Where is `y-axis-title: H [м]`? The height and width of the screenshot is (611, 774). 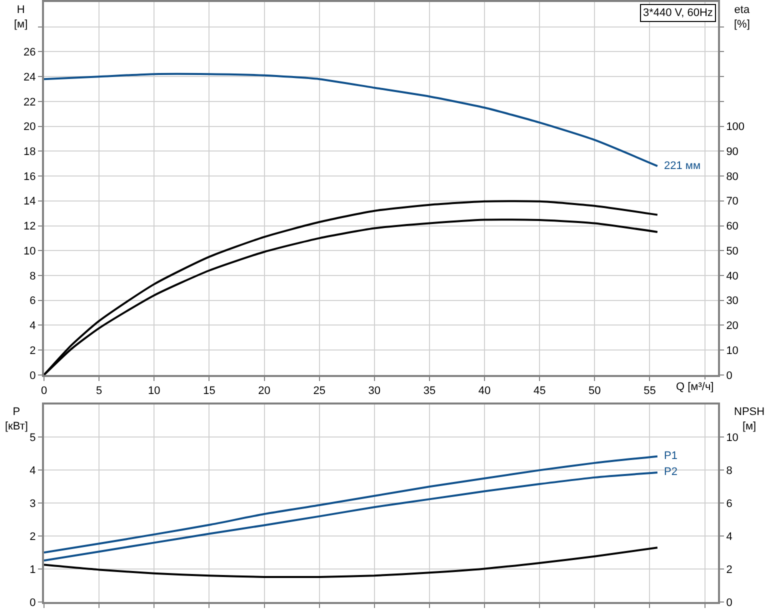
y-axis-title: H [м] is located at coordinates (21, 17).